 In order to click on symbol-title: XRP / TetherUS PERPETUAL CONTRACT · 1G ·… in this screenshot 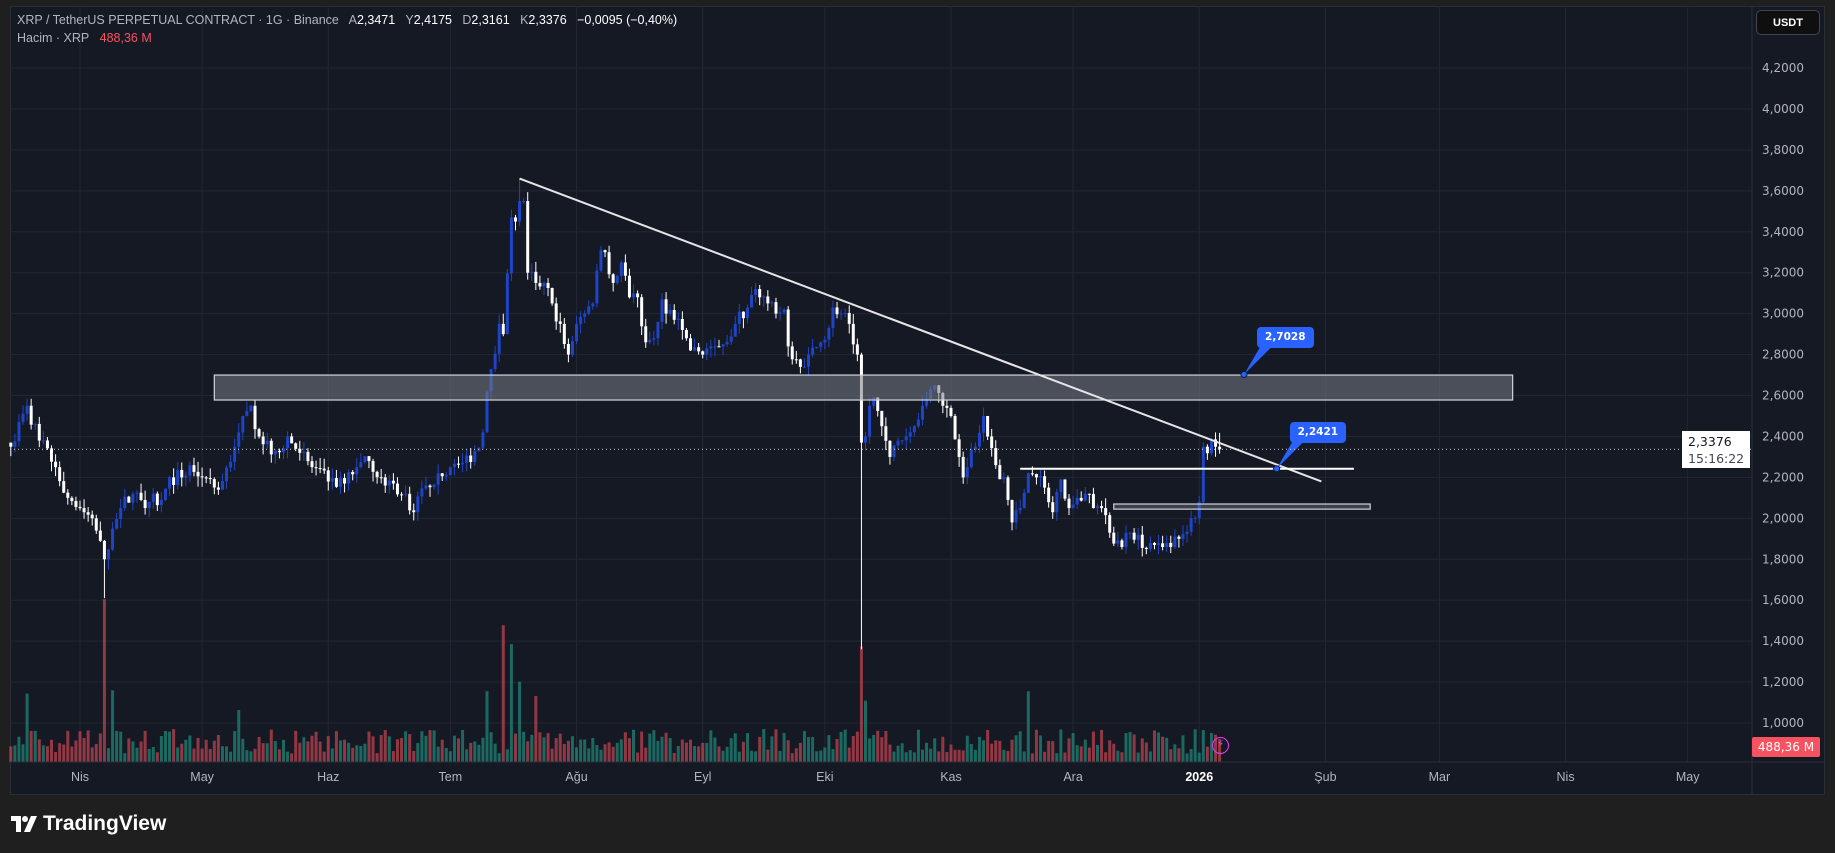, I will do `click(178, 20)`.